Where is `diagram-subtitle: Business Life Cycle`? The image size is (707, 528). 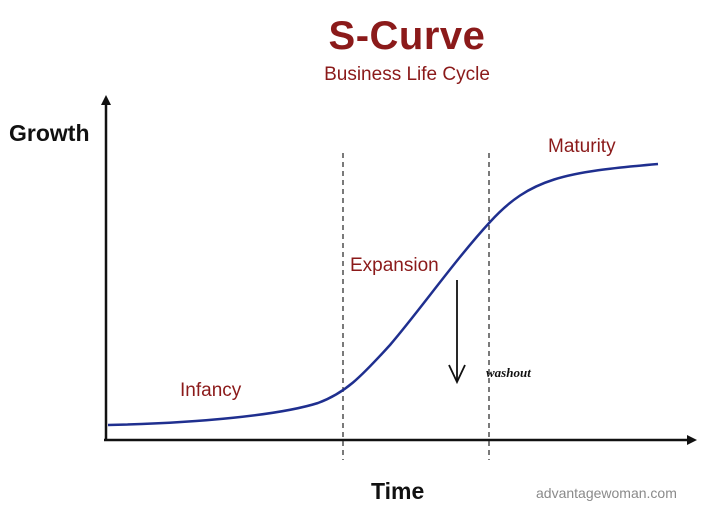
diagram-subtitle: Business Life Cycle is located at coordinates (407, 74).